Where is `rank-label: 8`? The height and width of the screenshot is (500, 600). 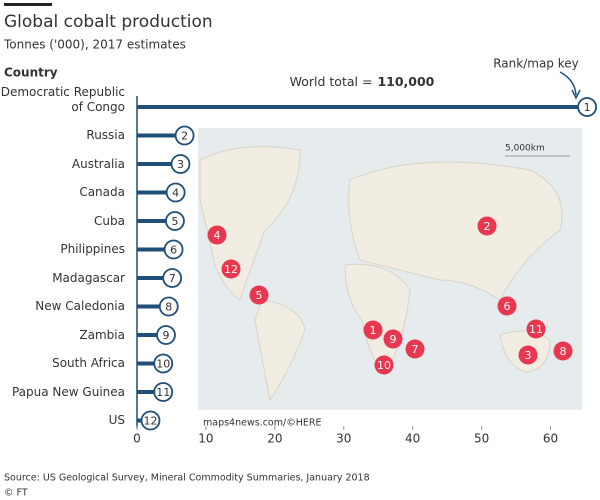
rank-label: 8 is located at coordinates (168, 307).